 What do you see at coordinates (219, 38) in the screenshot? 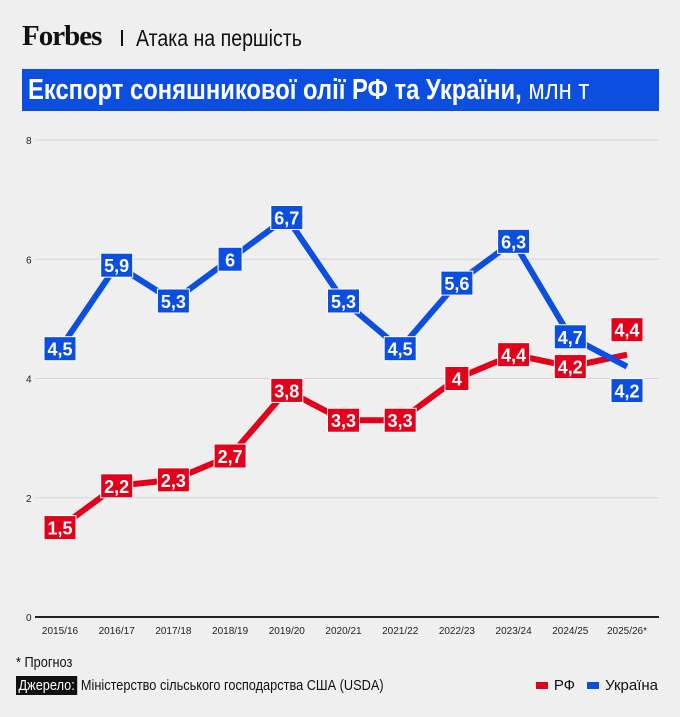
I see `header-subtitle: Атака на першість` at bounding box center [219, 38].